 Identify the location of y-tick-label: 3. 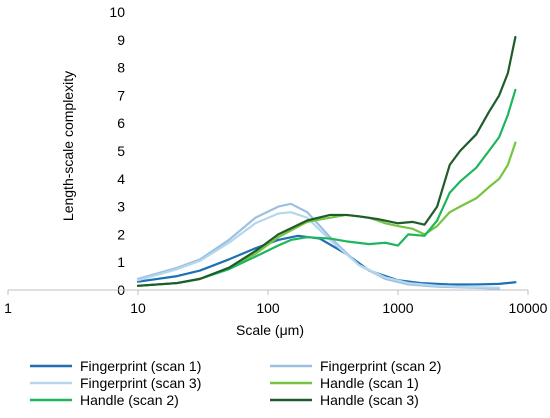
(121, 207).